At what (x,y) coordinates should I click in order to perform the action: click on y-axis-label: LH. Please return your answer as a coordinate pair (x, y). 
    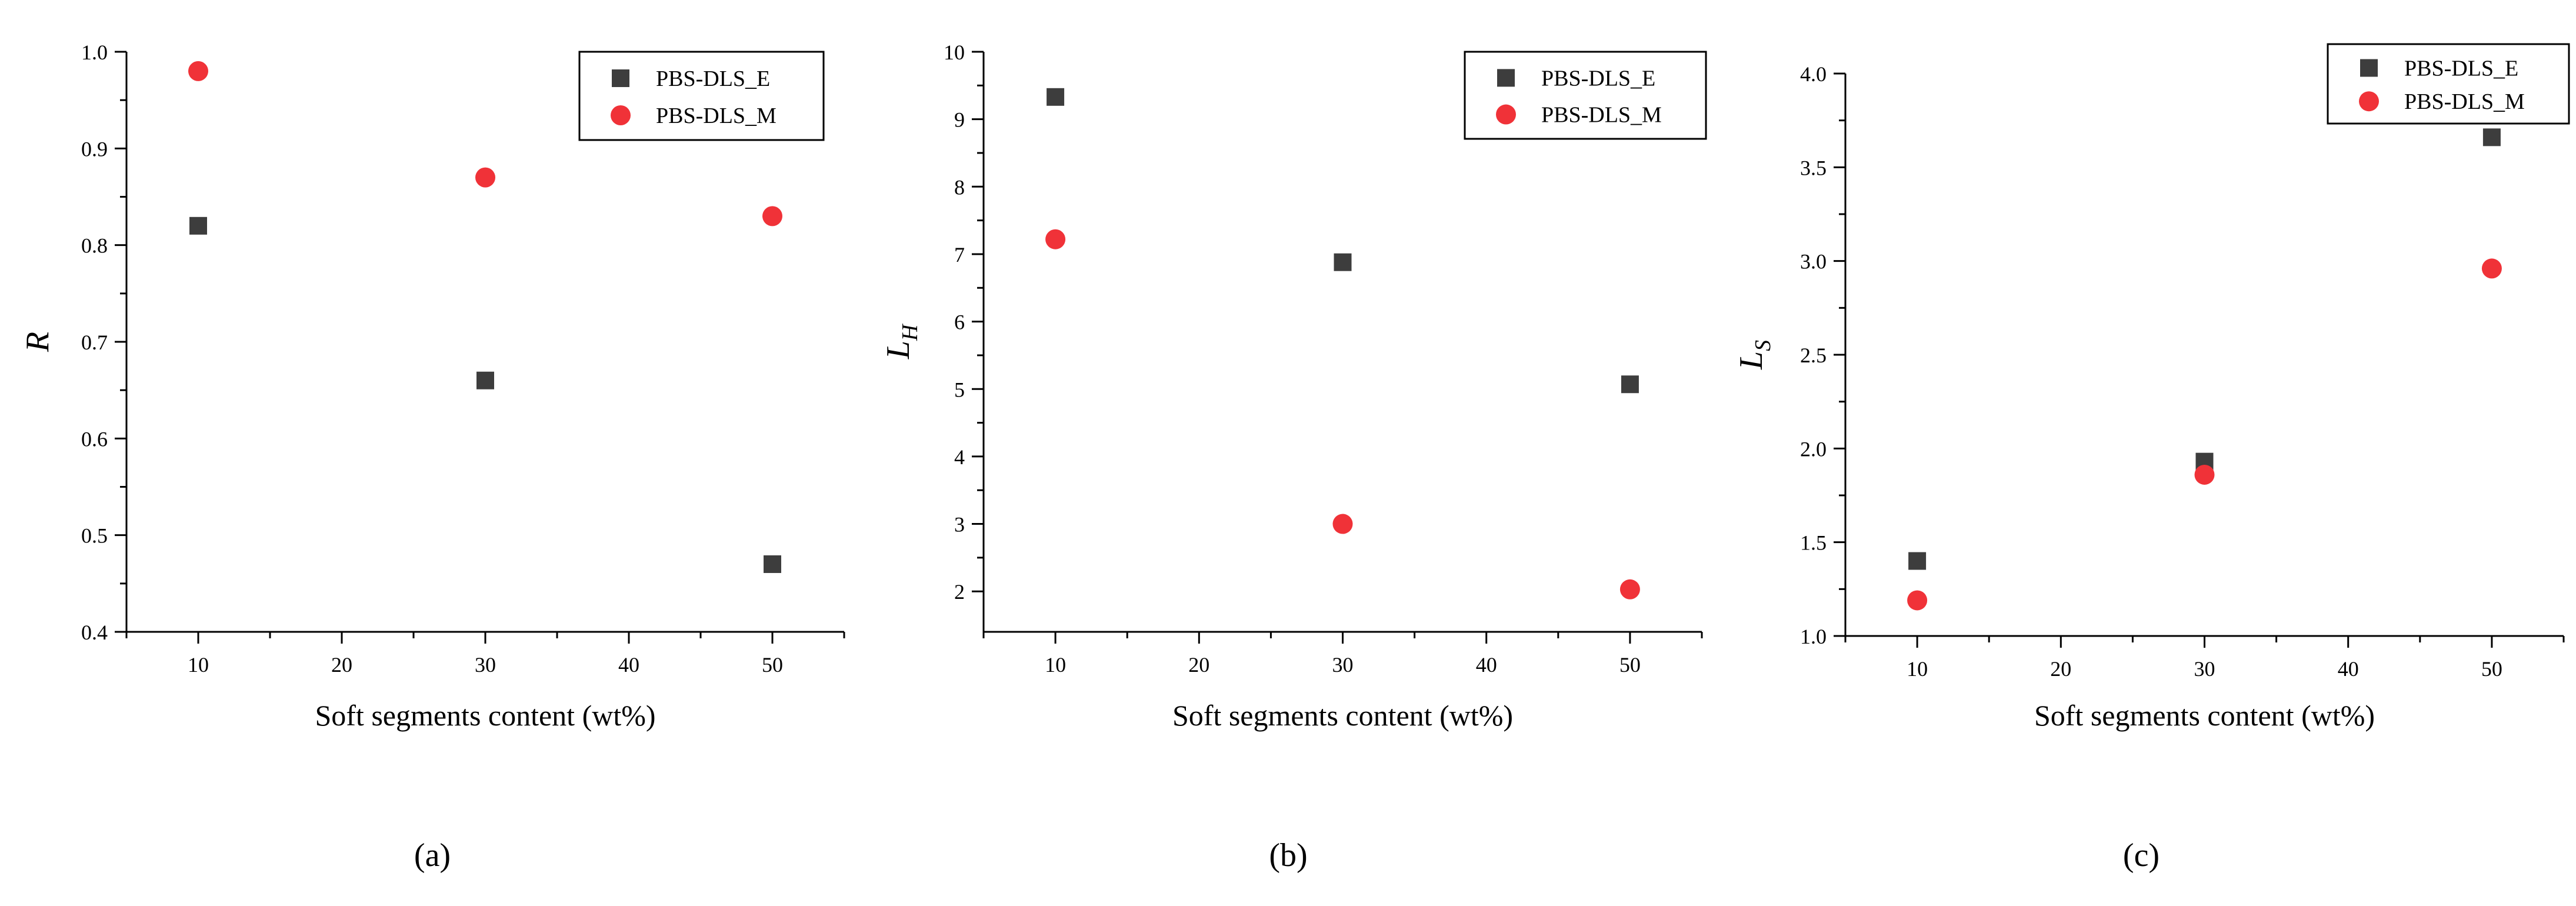
    Looking at the image, I should click on (901, 341).